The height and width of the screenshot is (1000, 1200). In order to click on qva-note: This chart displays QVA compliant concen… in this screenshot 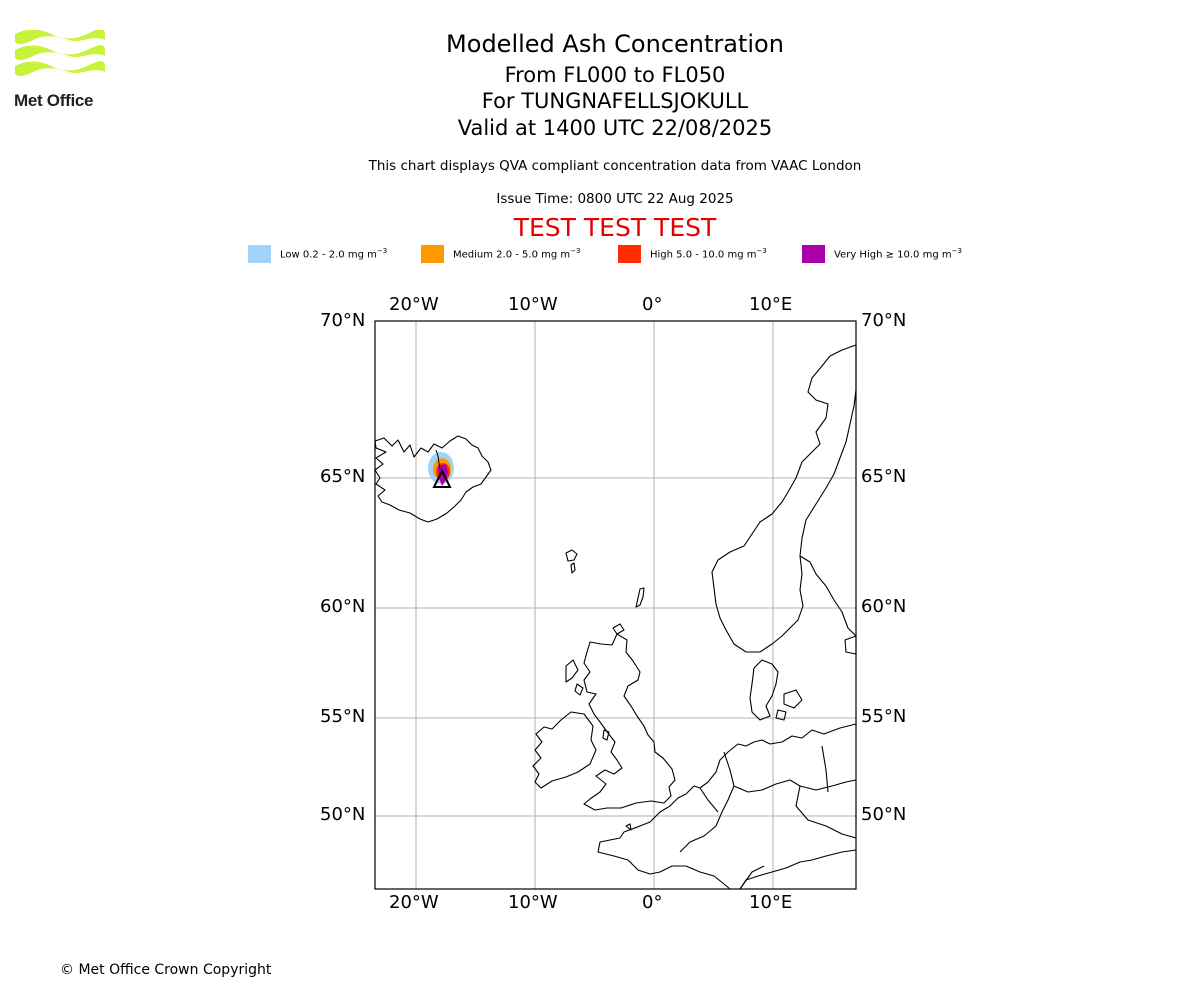, I will do `click(615, 166)`.